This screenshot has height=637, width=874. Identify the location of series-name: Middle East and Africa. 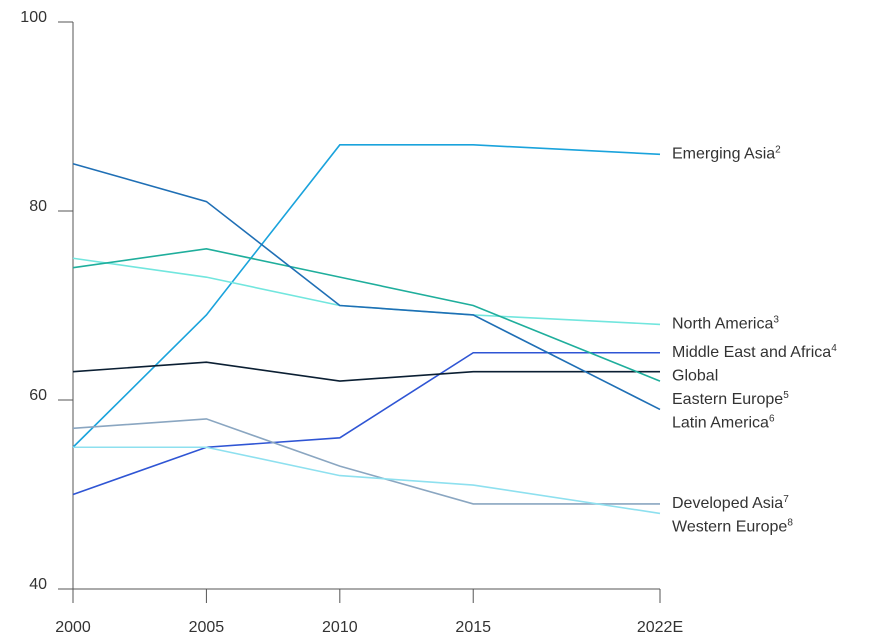
(751, 352).